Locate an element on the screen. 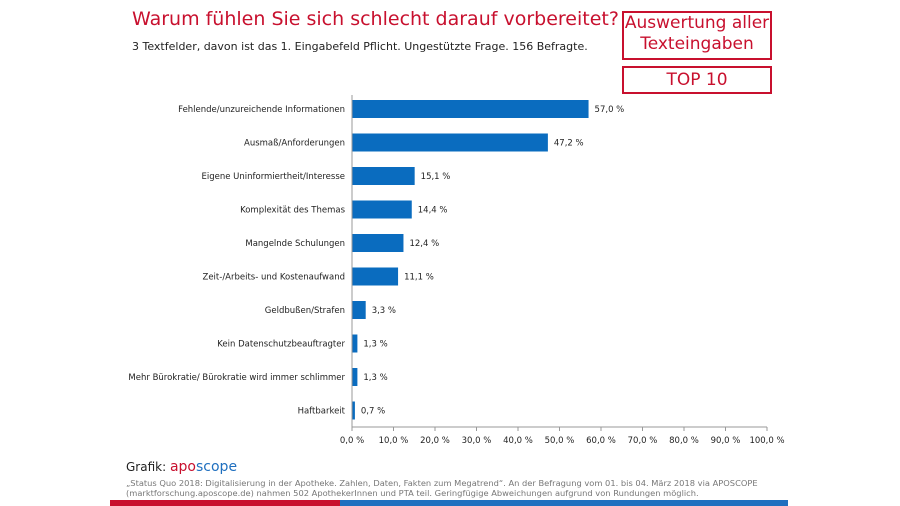 The height and width of the screenshot is (506, 900). grafik-credit: Grafik: aposcope is located at coordinates (181, 467).